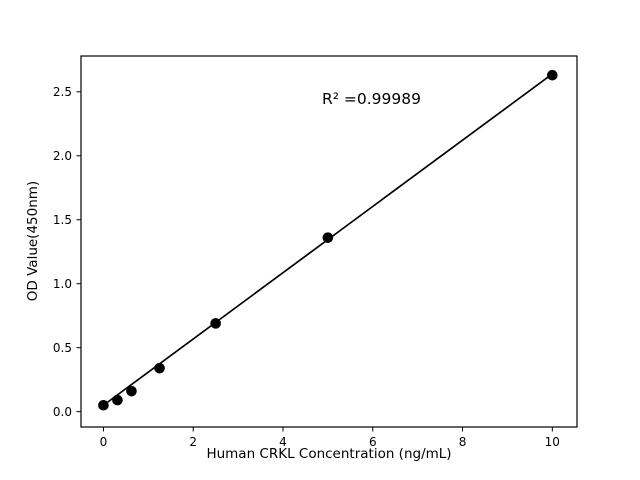  What do you see at coordinates (62, 92) in the screenshot?
I see `y-tick-label: 2.5` at bounding box center [62, 92].